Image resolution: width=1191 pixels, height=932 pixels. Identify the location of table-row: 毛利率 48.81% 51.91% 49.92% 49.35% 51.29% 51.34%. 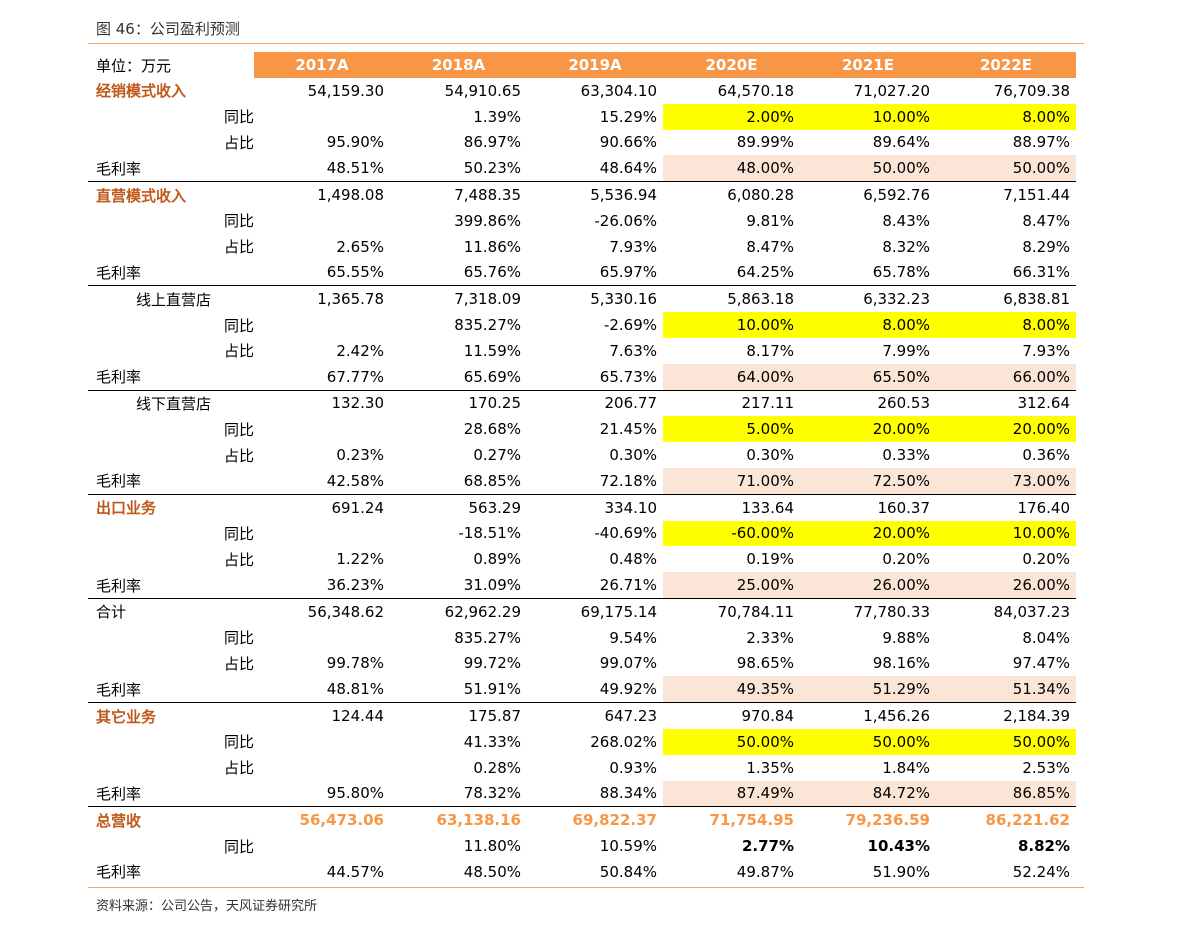
(582, 689).